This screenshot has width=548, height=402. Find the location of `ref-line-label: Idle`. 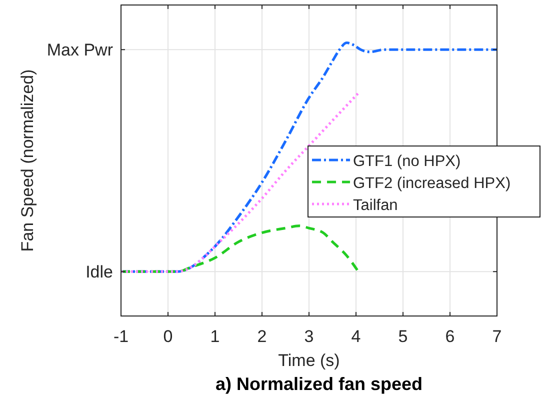

ref-line-label: Idle is located at coordinates (99, 272).